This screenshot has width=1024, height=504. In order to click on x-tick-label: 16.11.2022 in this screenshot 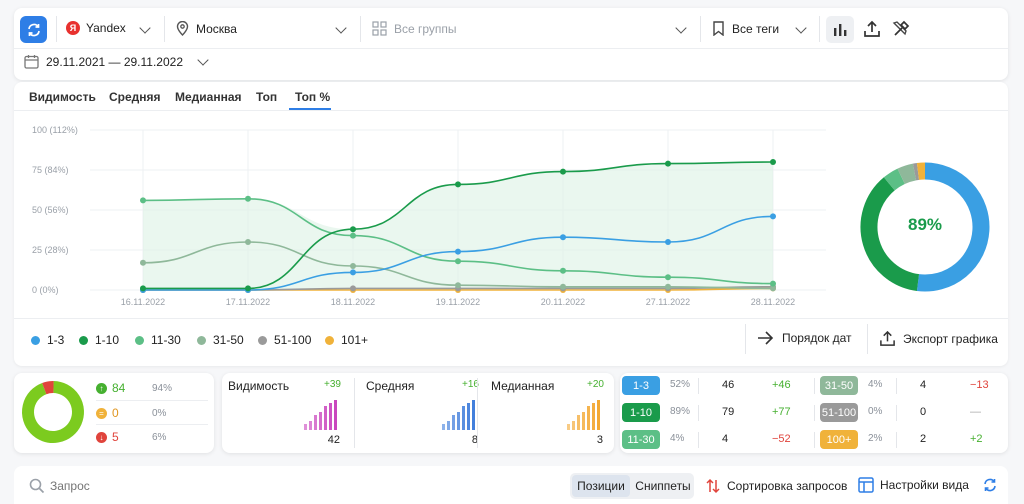, I will do `click(143, 302)`.